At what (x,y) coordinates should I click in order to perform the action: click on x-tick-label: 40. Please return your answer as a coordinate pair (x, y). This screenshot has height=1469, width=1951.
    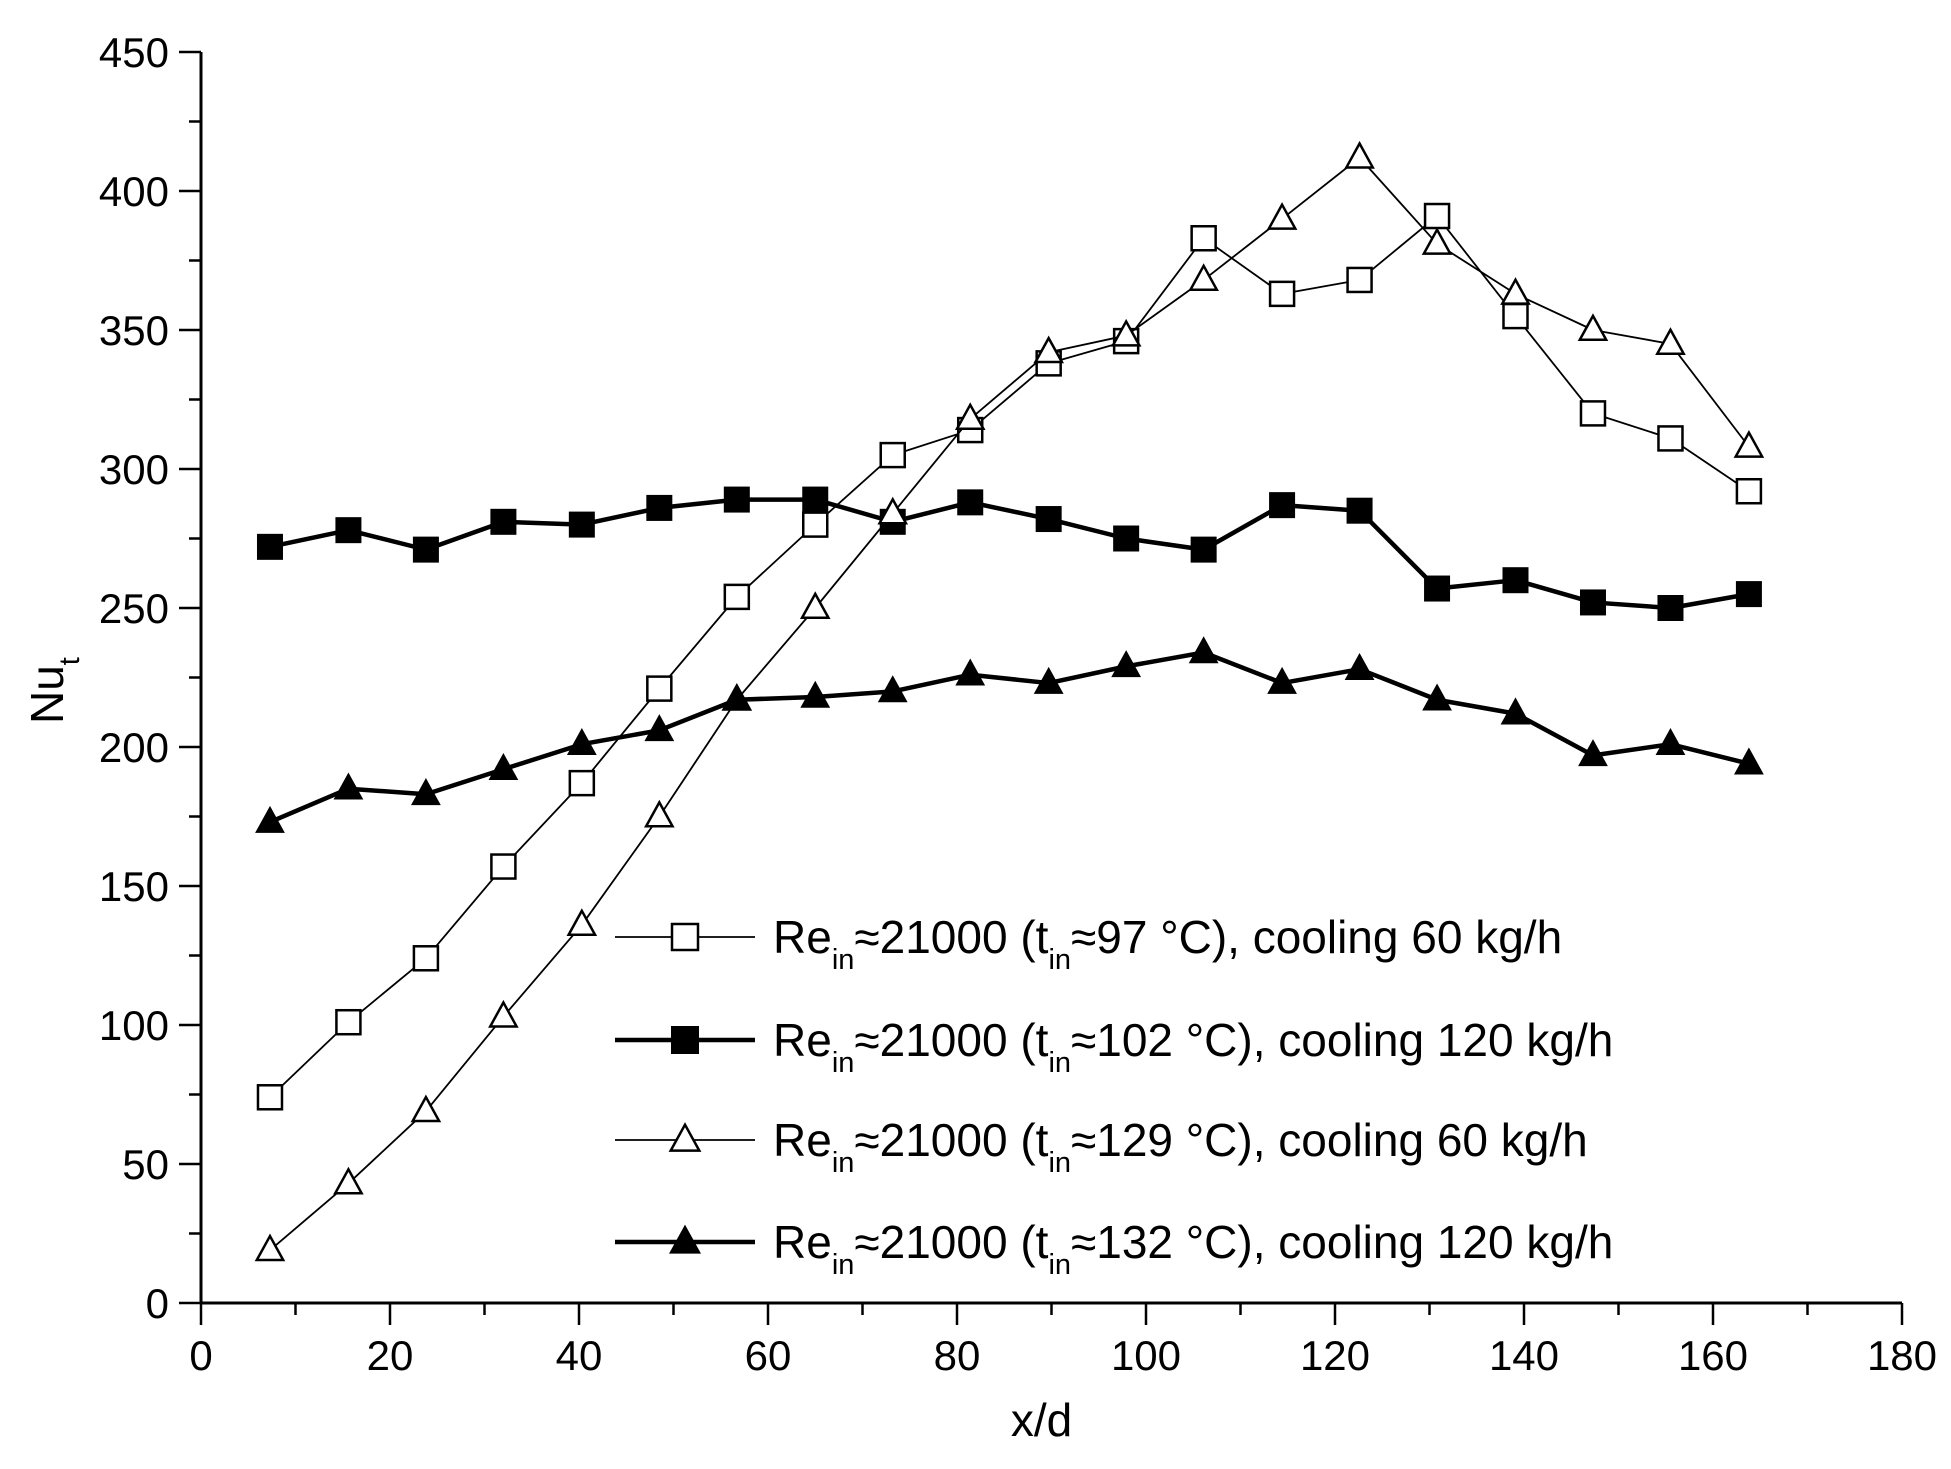
    Looking at the image, I should click on (579, 1355).